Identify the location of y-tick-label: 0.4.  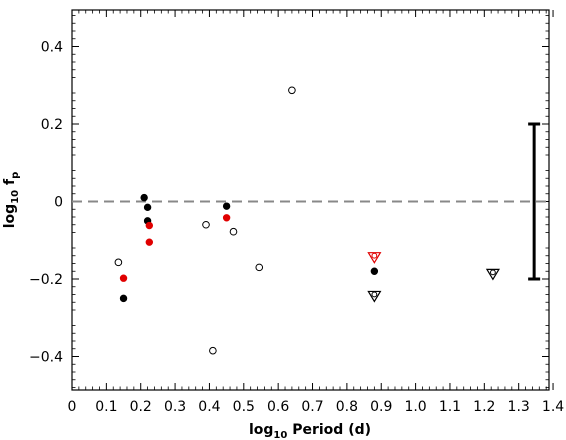
(52, 48).